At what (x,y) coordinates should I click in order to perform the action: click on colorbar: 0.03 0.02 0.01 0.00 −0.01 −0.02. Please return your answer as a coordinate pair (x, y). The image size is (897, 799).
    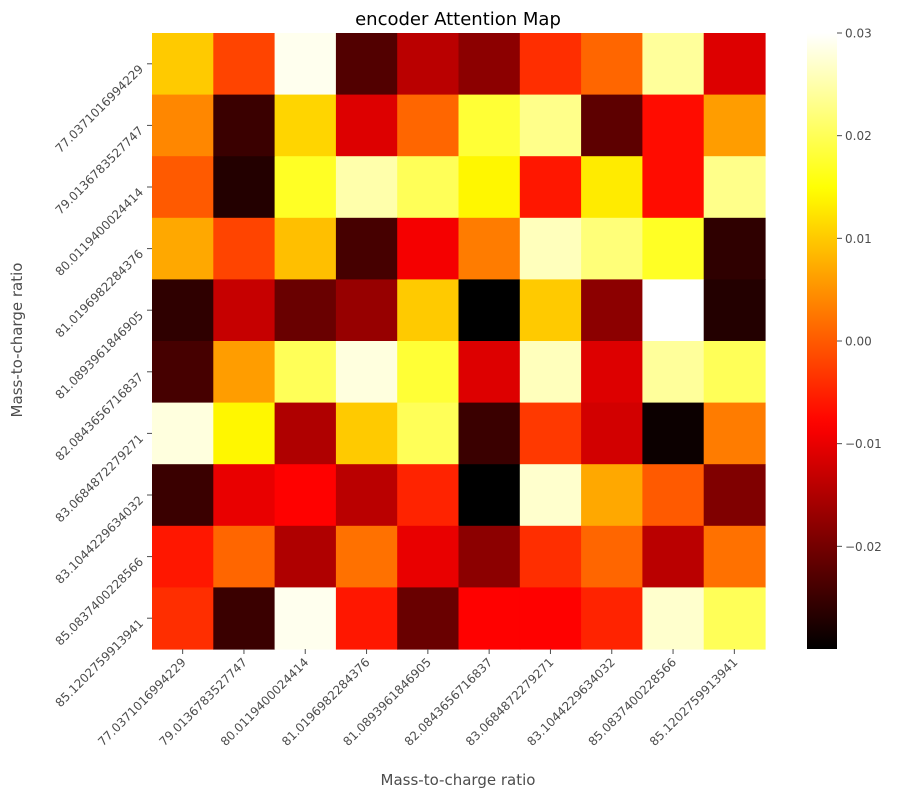
    Looking at the image, I should click on (844, 338).